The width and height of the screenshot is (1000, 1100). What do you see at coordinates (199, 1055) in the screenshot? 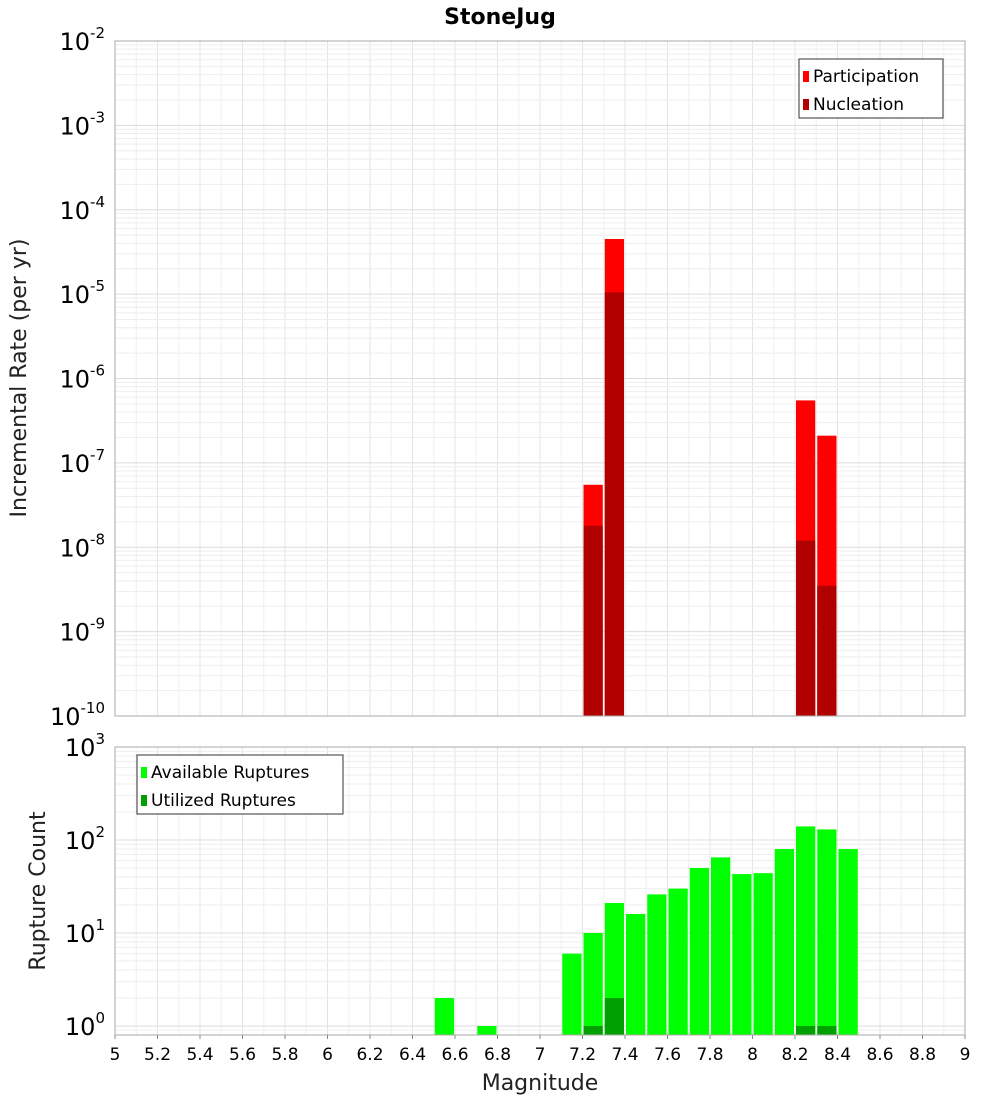
I see `x-tick-label: 5.4` at bounding box center [199, 1055].